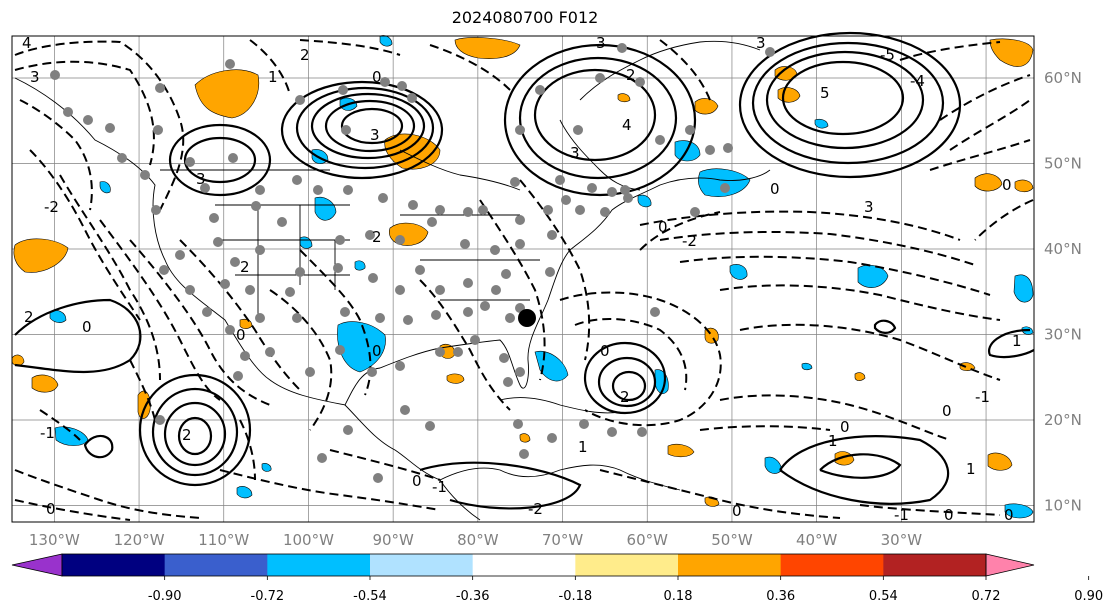 This screenshot has width=1105, height=615. I want to click on colorbar-label: 0.72, so click(986, 596).